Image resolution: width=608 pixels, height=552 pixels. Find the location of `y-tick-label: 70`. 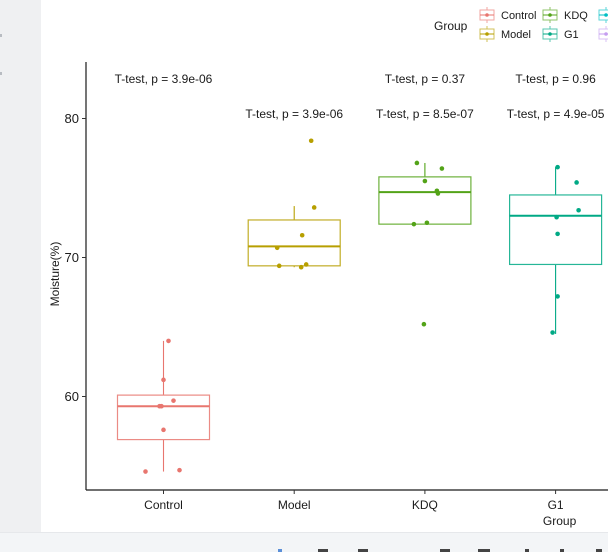

y-tick-label: 70 is located at coordinates (72, 257).